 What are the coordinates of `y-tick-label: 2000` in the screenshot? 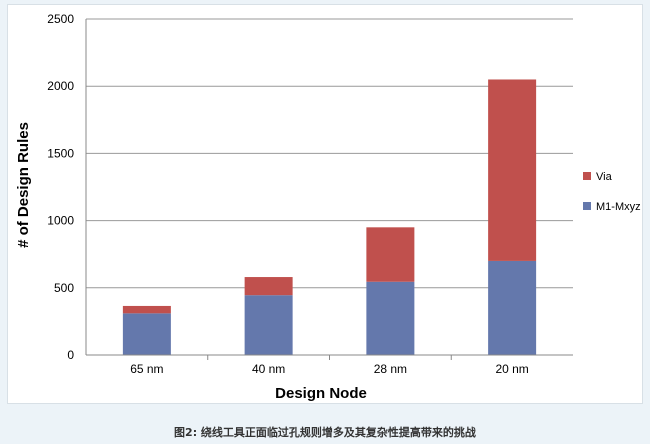 It's located at (60, 86).